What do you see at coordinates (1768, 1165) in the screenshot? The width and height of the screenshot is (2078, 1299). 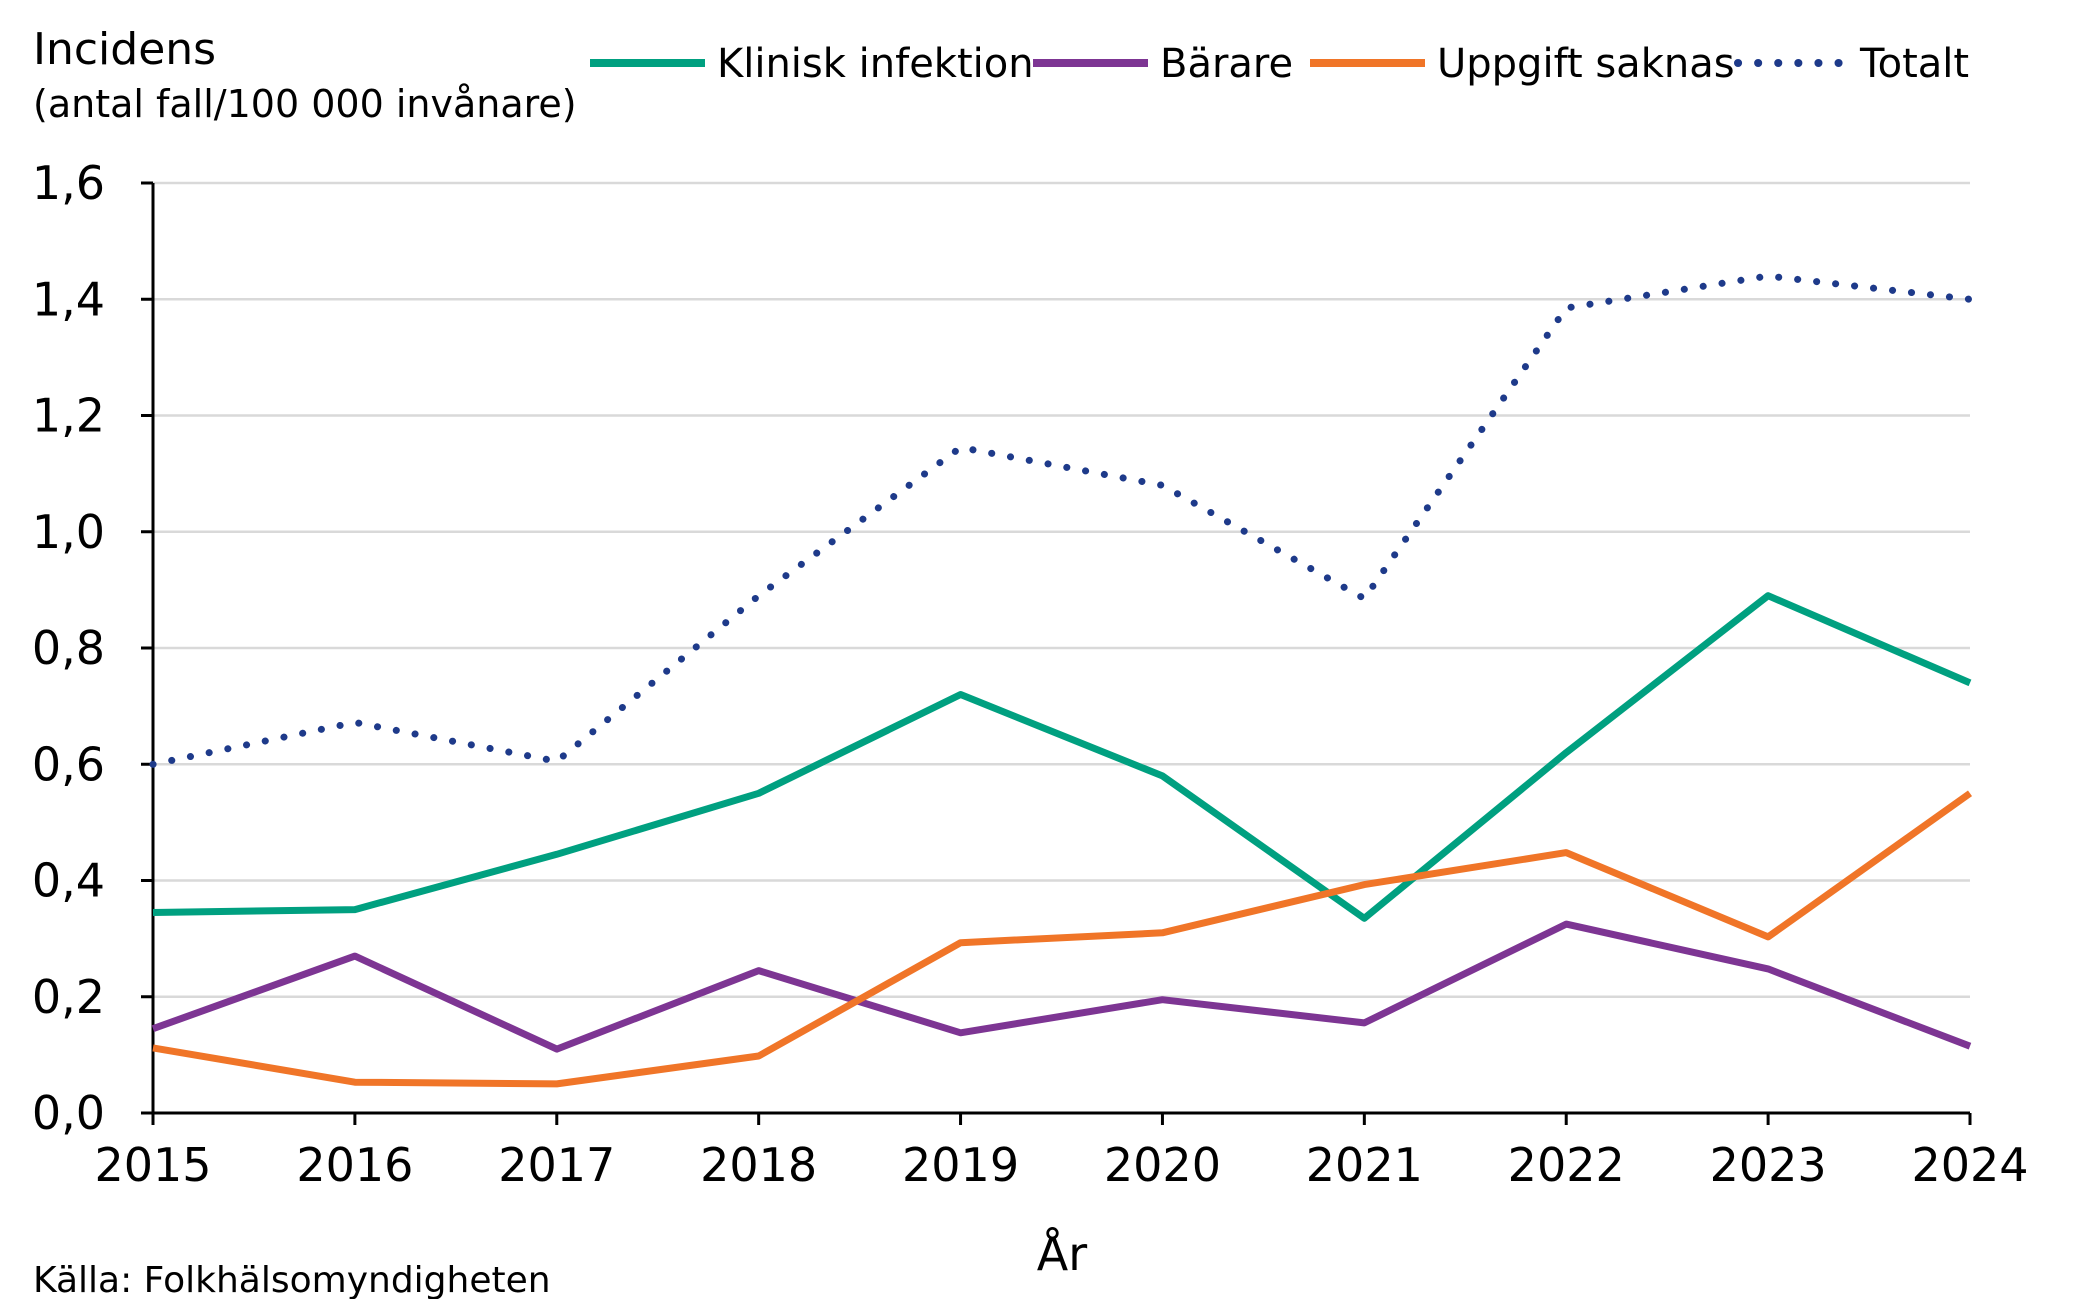 I see `x-tick-label: 2023` at bounding box center [1768, 1165].